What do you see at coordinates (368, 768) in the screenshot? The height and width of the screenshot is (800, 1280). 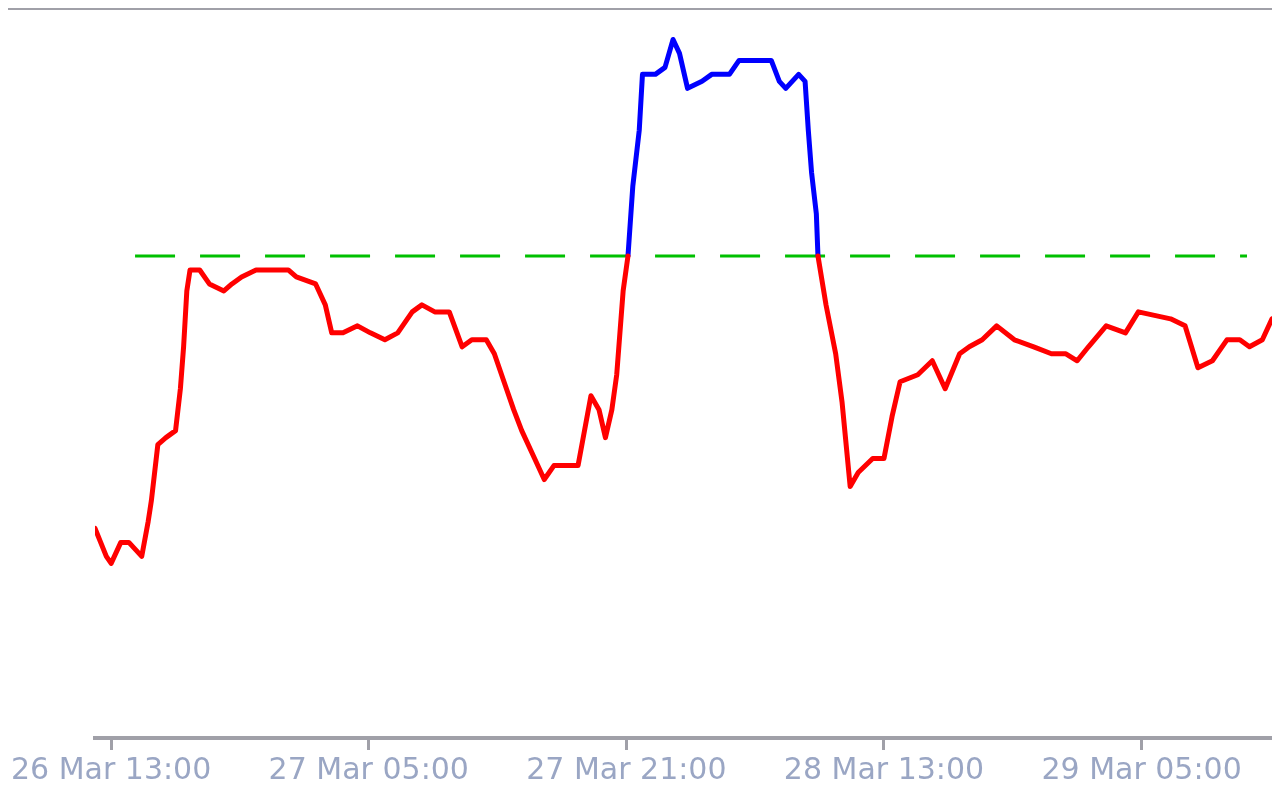 I see `x-tick-label: 27 Mar 05:00` at bounding box center [368, 768].